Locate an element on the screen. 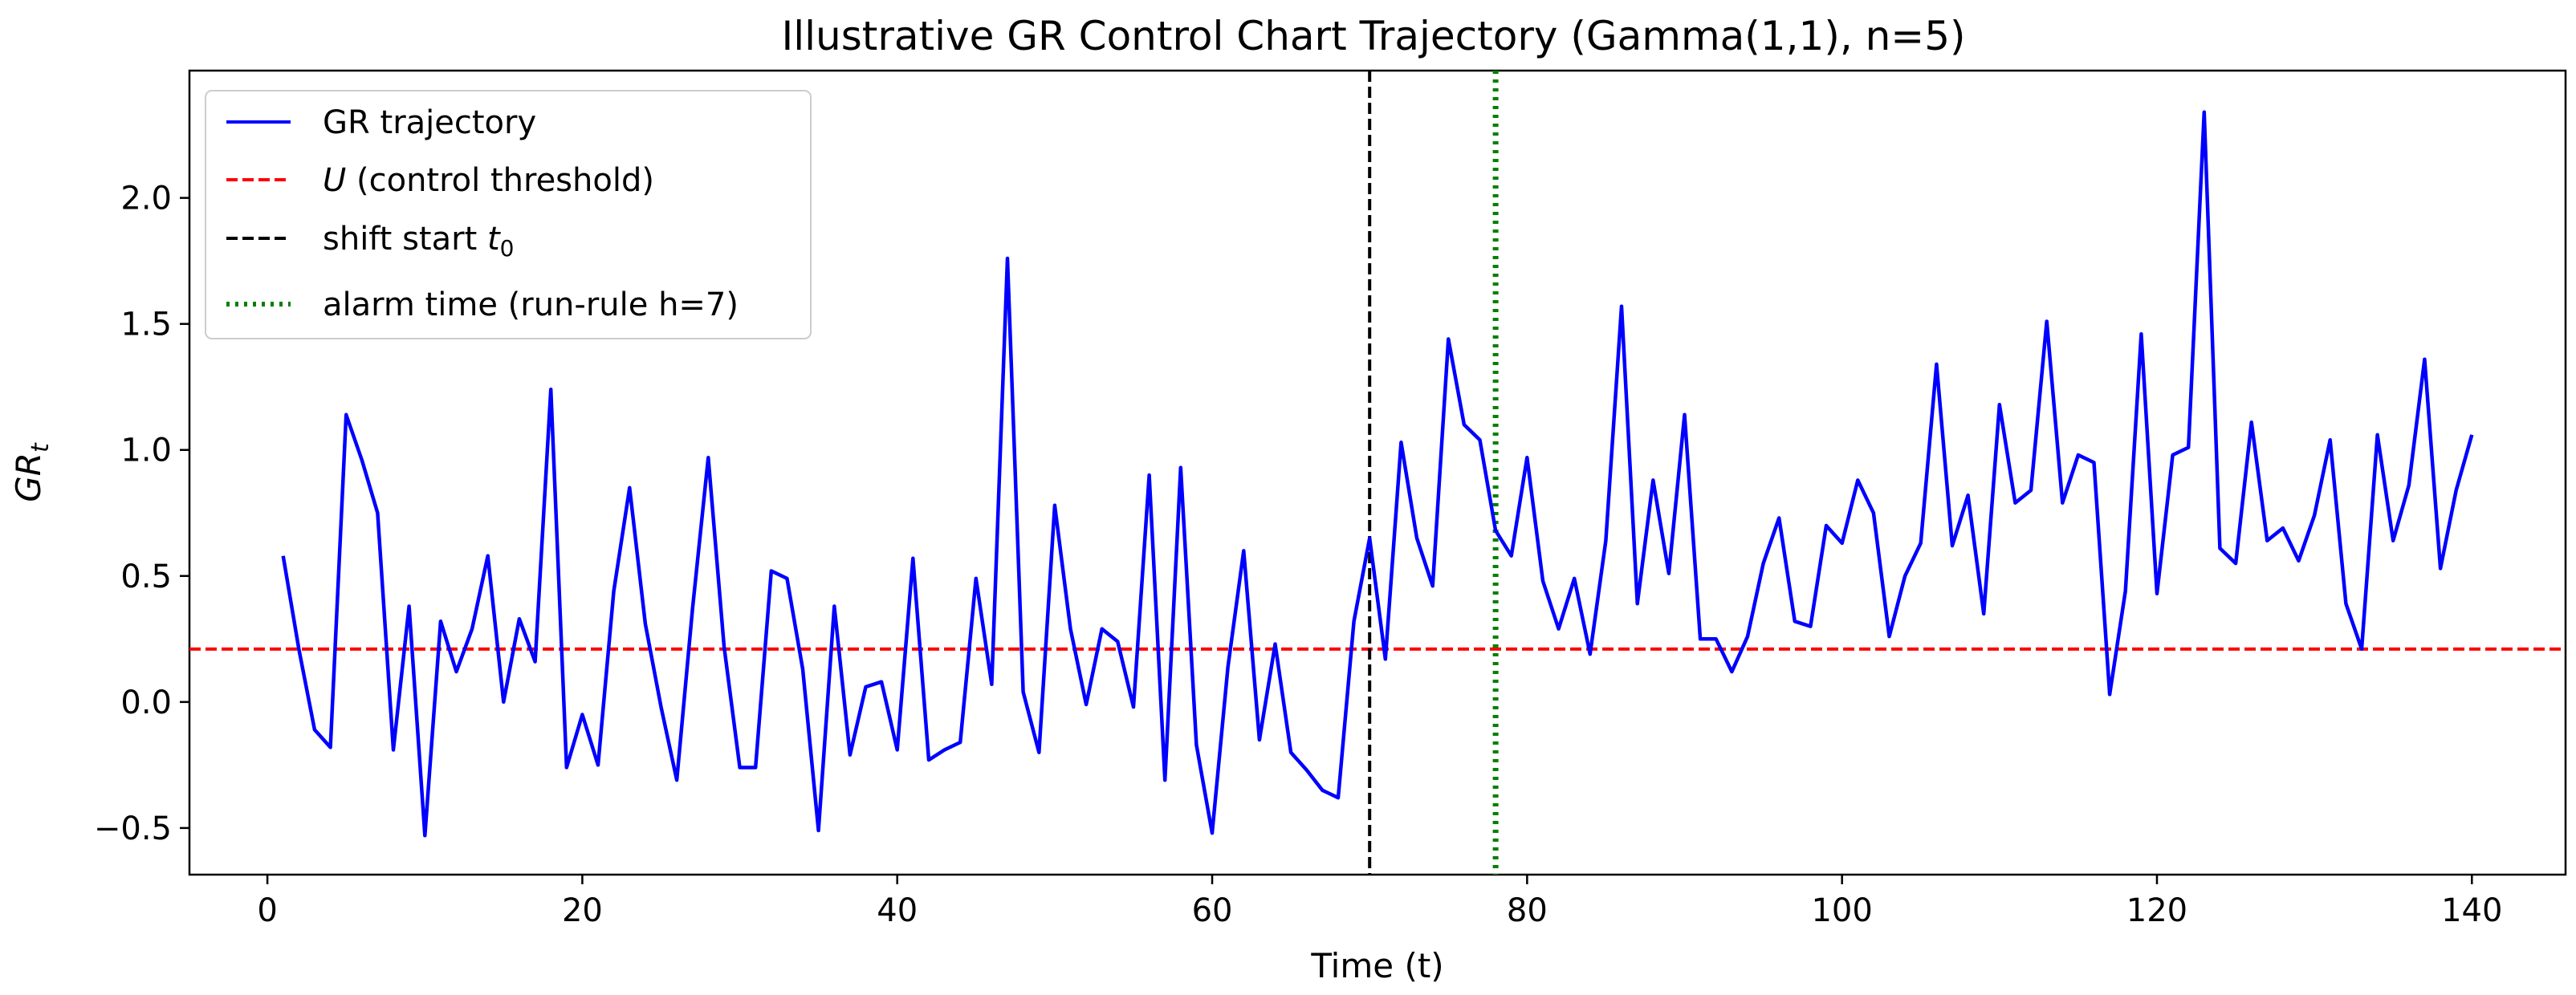 This screenshot has height=995, width=2576. y-tick-label: 1.0 is located at coordinates (146, 451).